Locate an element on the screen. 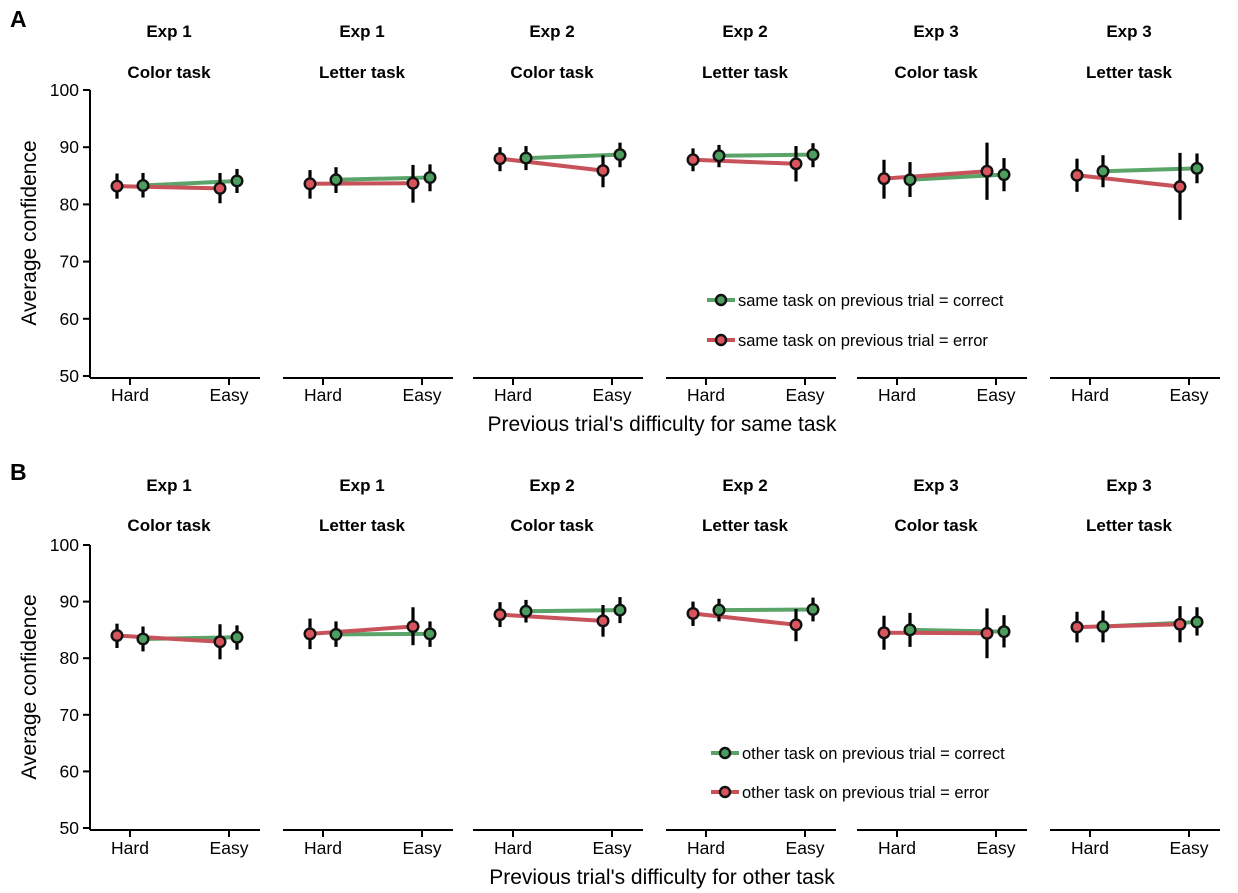 The height and width of the screenshot is (893, 1238). panel-letter-a: A is located at coordinates (18, 19).